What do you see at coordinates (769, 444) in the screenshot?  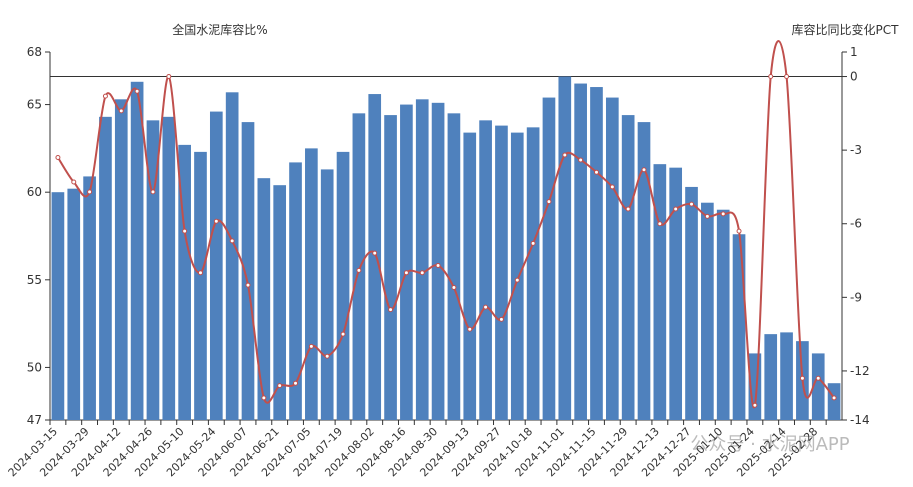 I see `watermark: 公众号 · 水泥网APP` at bounding box center [769, 444].